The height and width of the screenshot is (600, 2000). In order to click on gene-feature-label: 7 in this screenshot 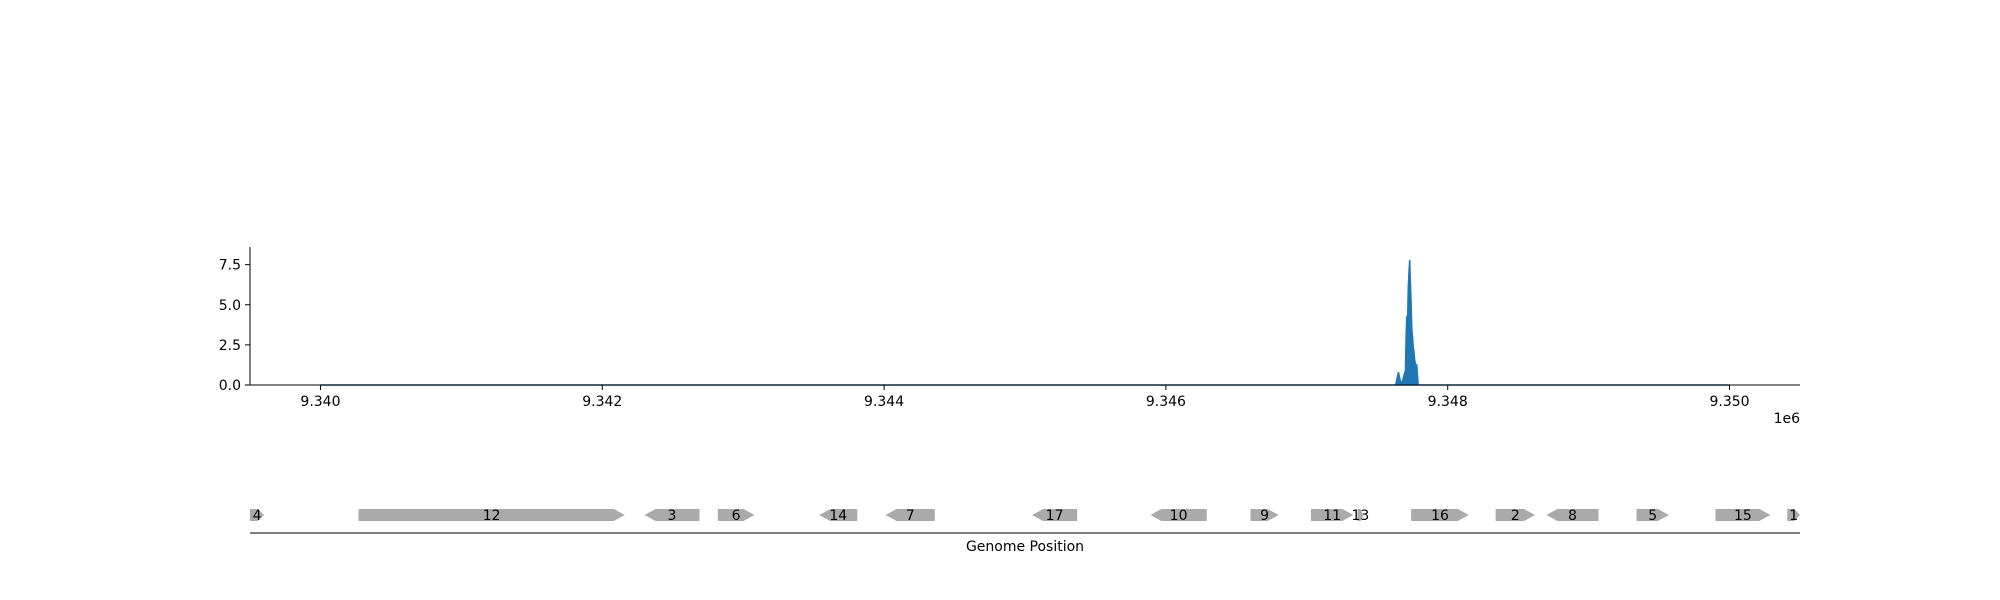, I will do `click(910, 516)`.